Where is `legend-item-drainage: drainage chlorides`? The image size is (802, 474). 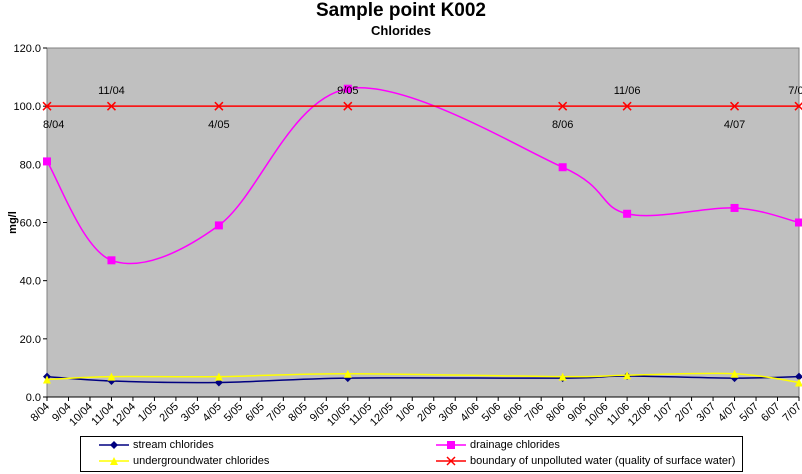 legend-item-drainage: drainage chlorides is located at coordinates (498, 447).